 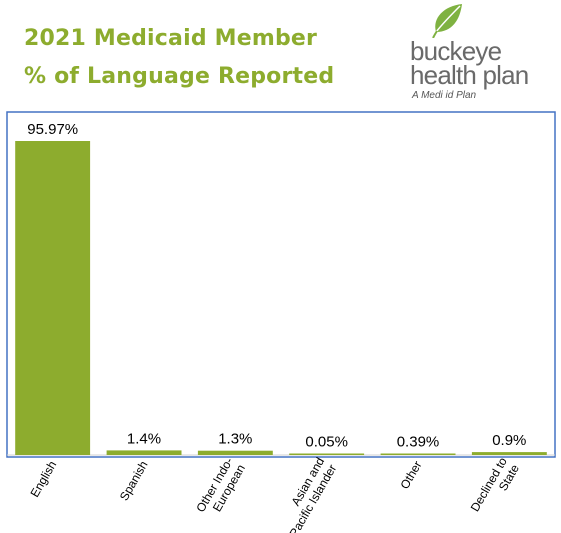 I want to click on data-label: 0.9%, so click(x=509, y=440).